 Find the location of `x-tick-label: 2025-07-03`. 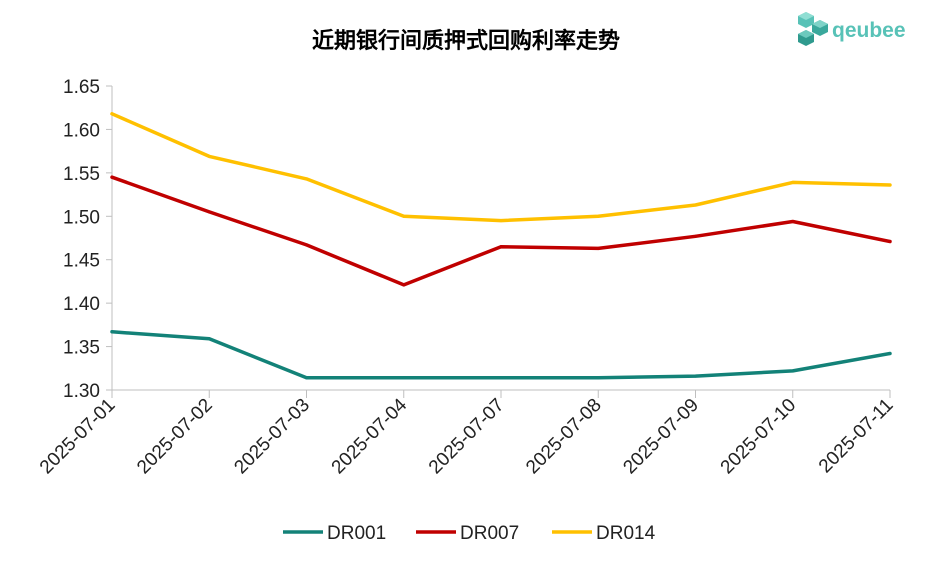

x-tick-label: 2025-07-03 is located at coordinates (272, 437).